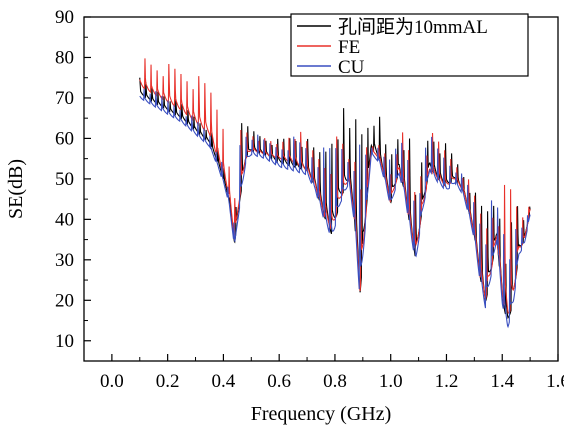 This screenshot has width=564, height=430. I want to click on y-tick-label: 70, so click(64, 98).